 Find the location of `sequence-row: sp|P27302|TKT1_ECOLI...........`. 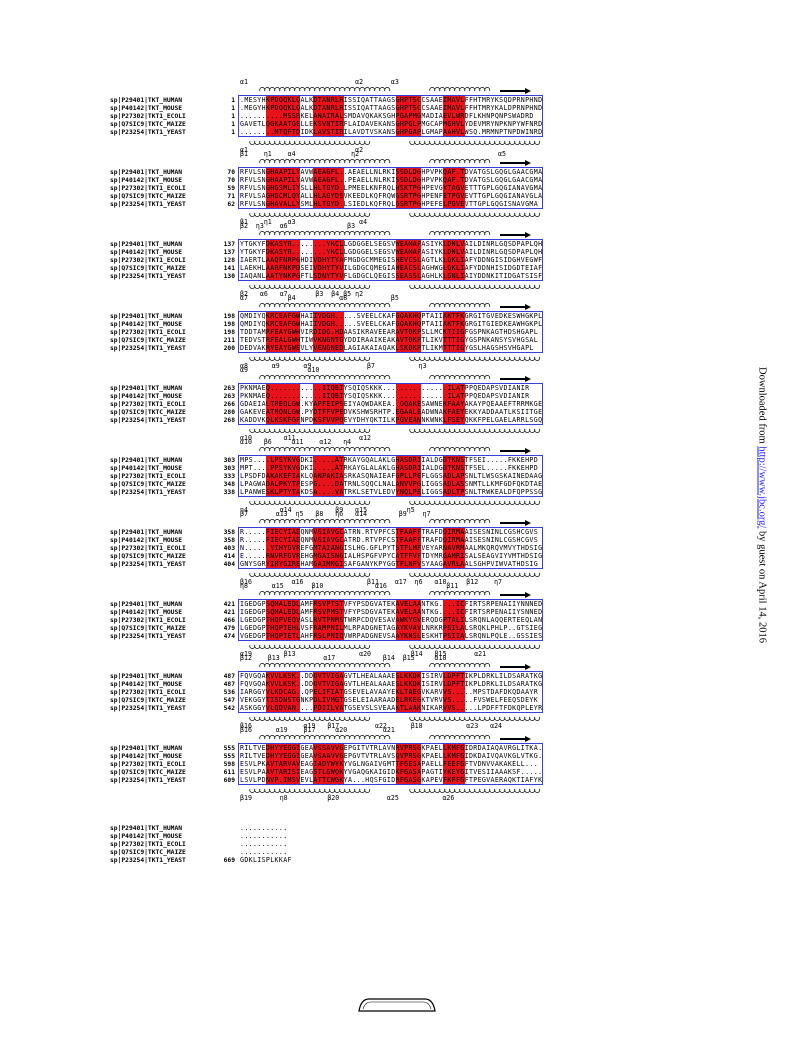

sequence-row: sp|P27302|TKT1_ECOLI........... is located at coordinates (396, 844).